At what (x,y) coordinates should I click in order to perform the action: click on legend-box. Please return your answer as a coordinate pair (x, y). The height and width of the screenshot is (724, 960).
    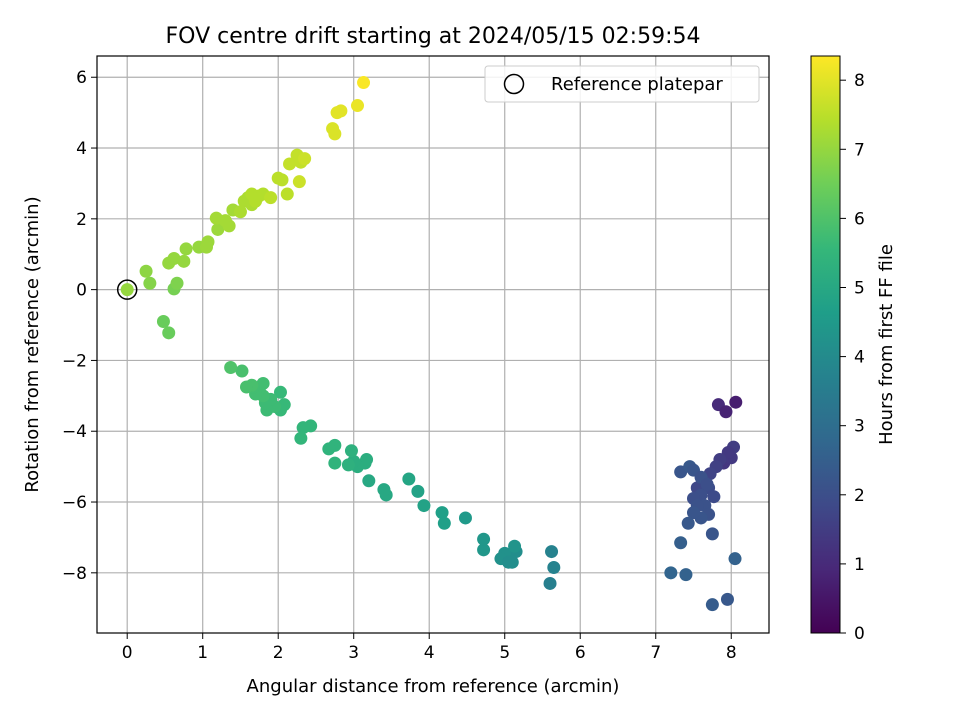
    Looking at the image, I should click on (622, 84).